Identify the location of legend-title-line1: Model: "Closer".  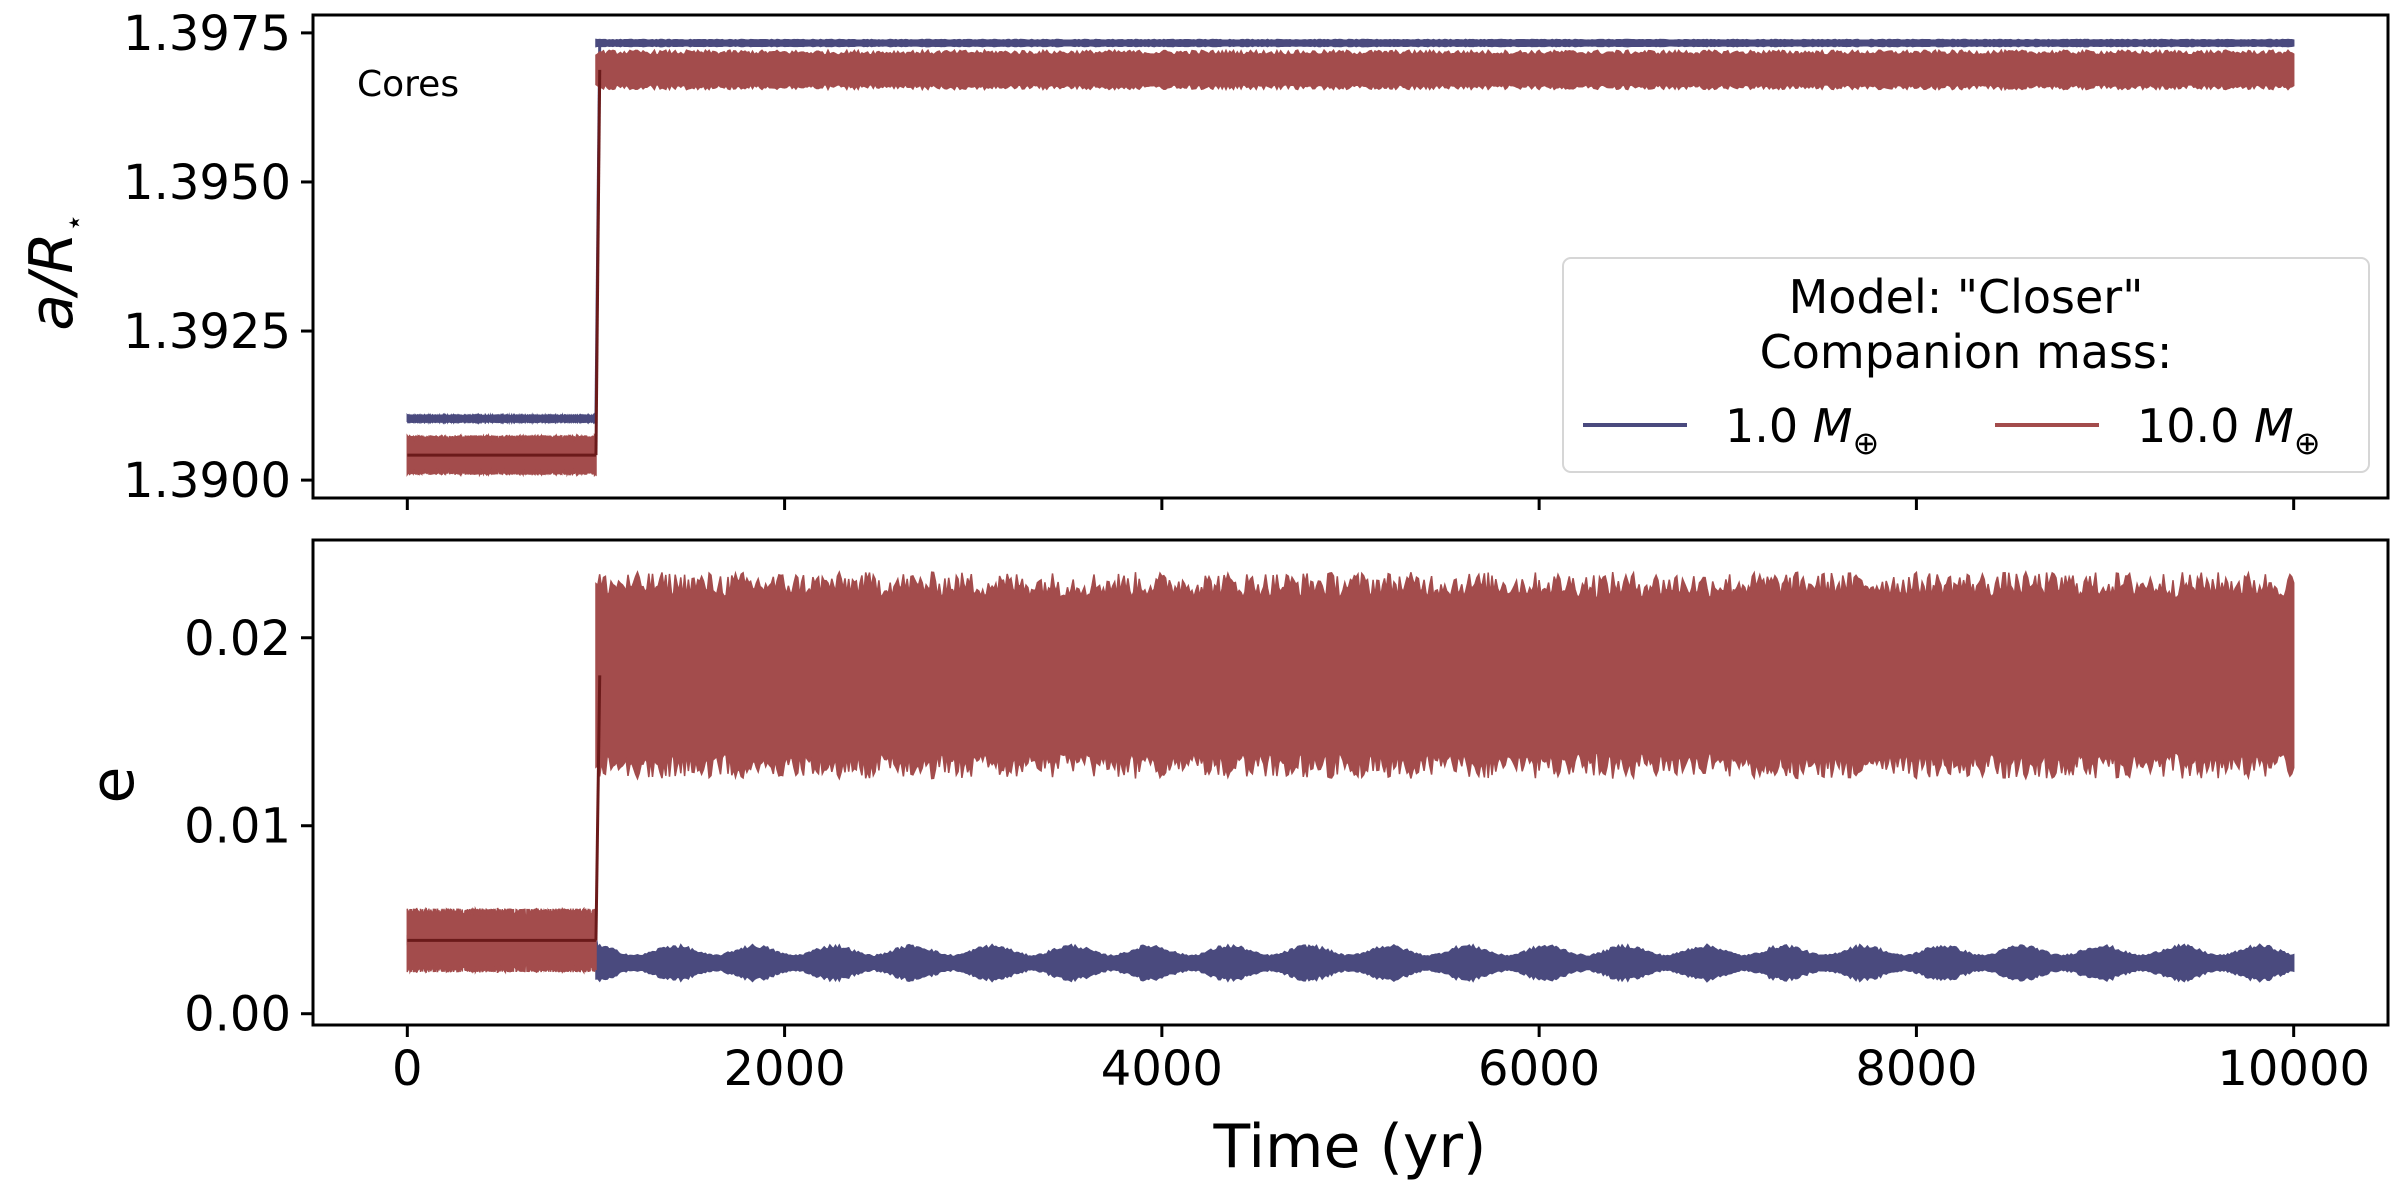
(1966, 297).